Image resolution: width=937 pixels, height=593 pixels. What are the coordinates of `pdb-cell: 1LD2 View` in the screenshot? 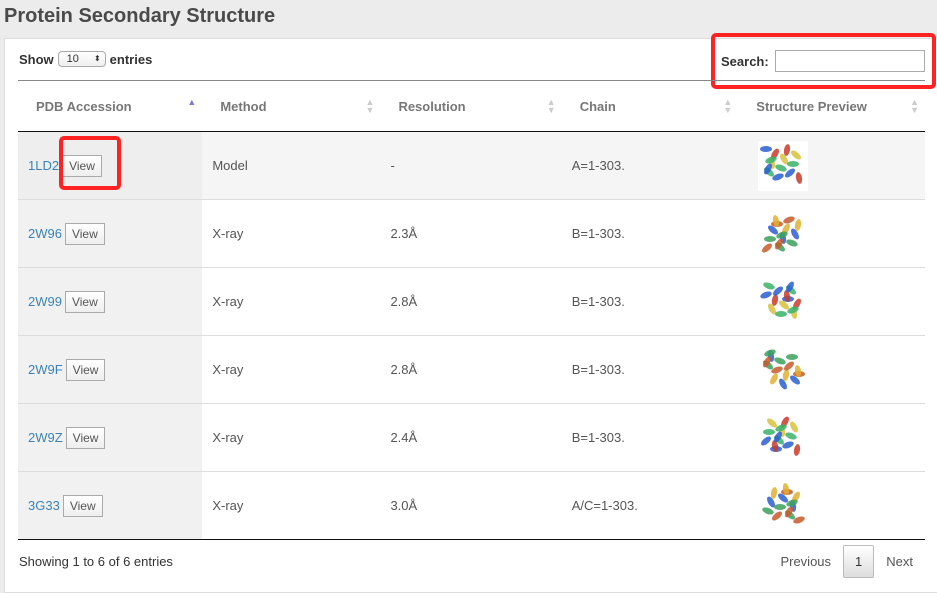 It's located at (110, 165).